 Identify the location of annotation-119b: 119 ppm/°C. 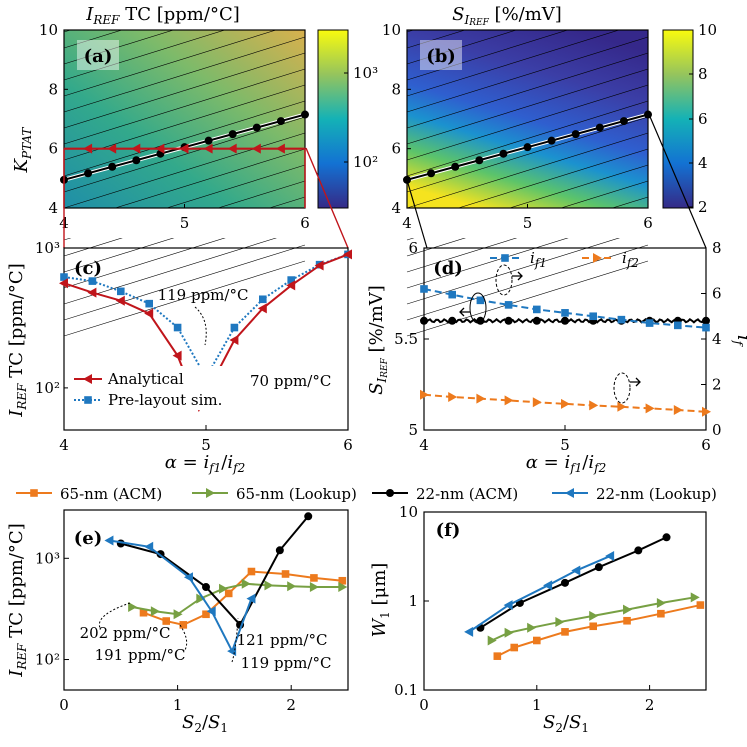
(286, 663).